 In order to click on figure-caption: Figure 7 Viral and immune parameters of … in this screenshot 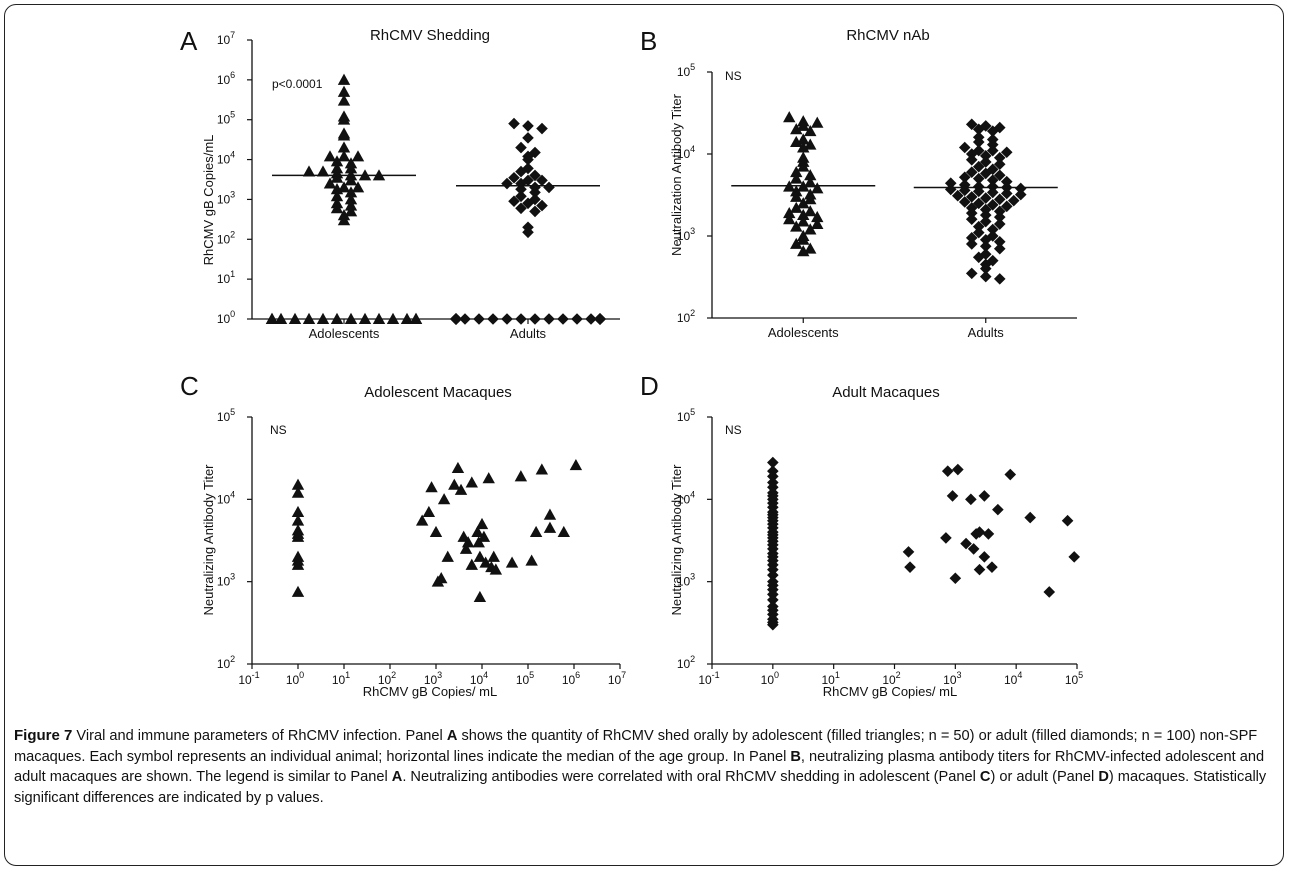, I will do `click(645, 767)`.